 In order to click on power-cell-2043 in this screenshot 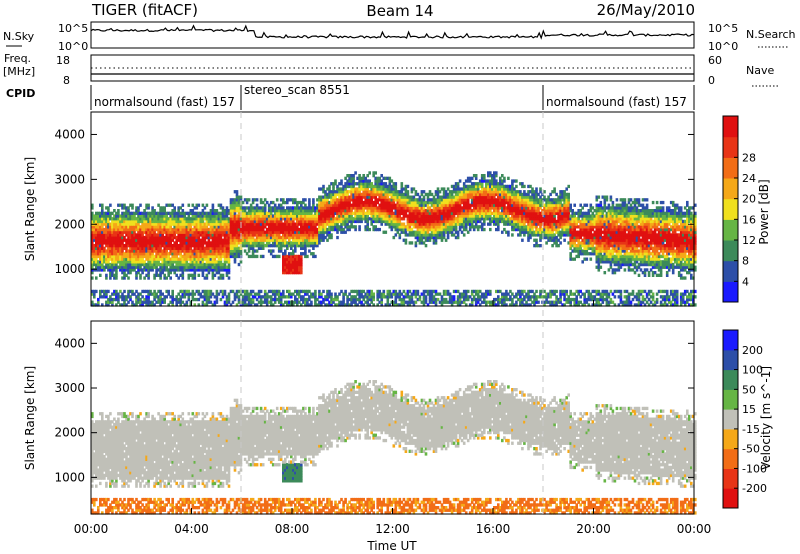, I will do `click(243, 243)`.